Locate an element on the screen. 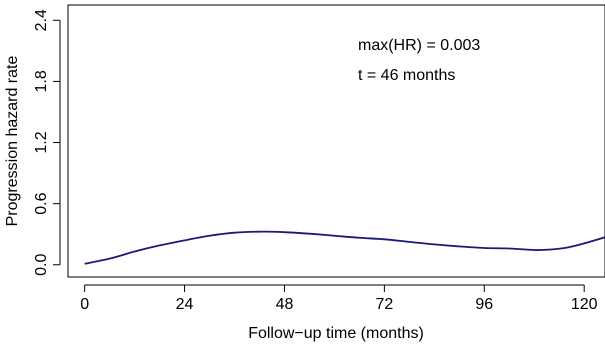 This screenshot has width=605, height=349. x-tick-label: 48 is located at coordinates (285, 304).